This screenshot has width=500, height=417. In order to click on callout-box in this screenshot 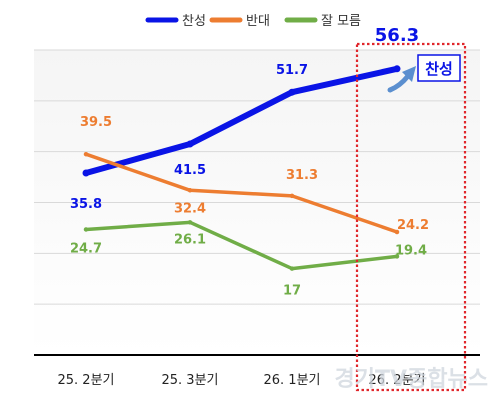, I will do `click(439, 68)`.